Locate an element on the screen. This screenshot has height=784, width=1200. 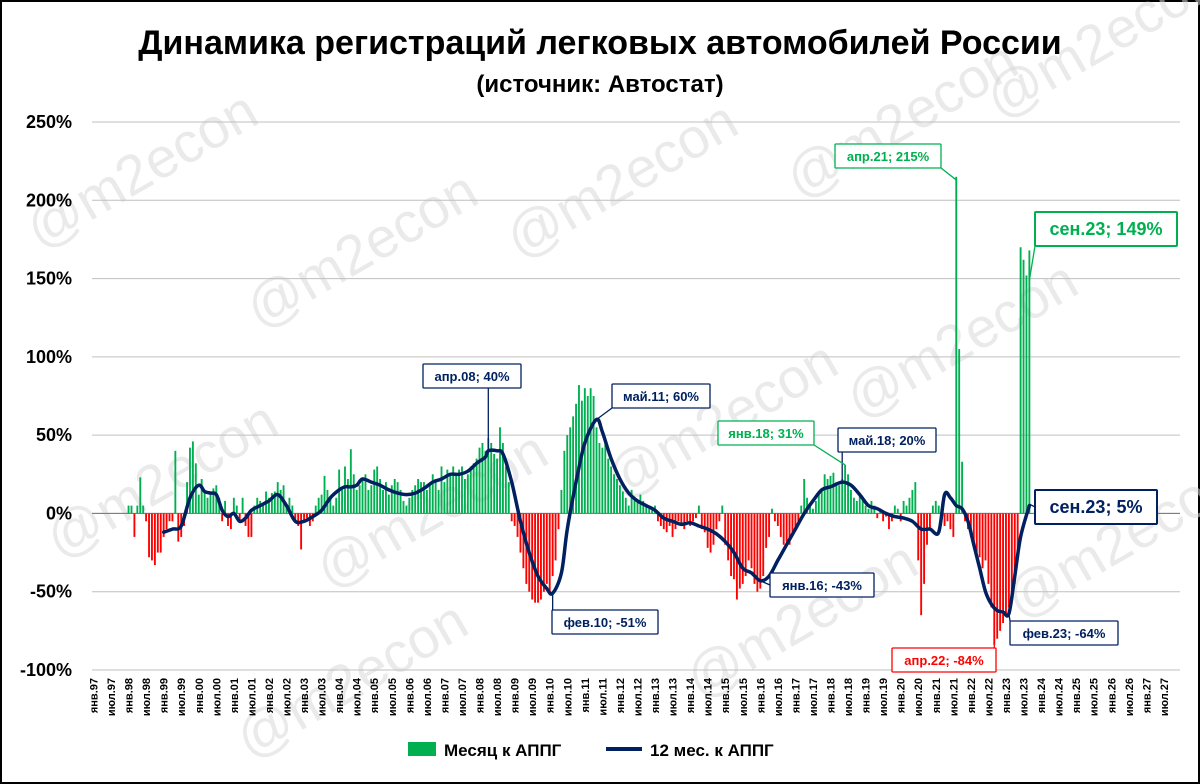
bar-май.06 is located at coordinates (421, 498).